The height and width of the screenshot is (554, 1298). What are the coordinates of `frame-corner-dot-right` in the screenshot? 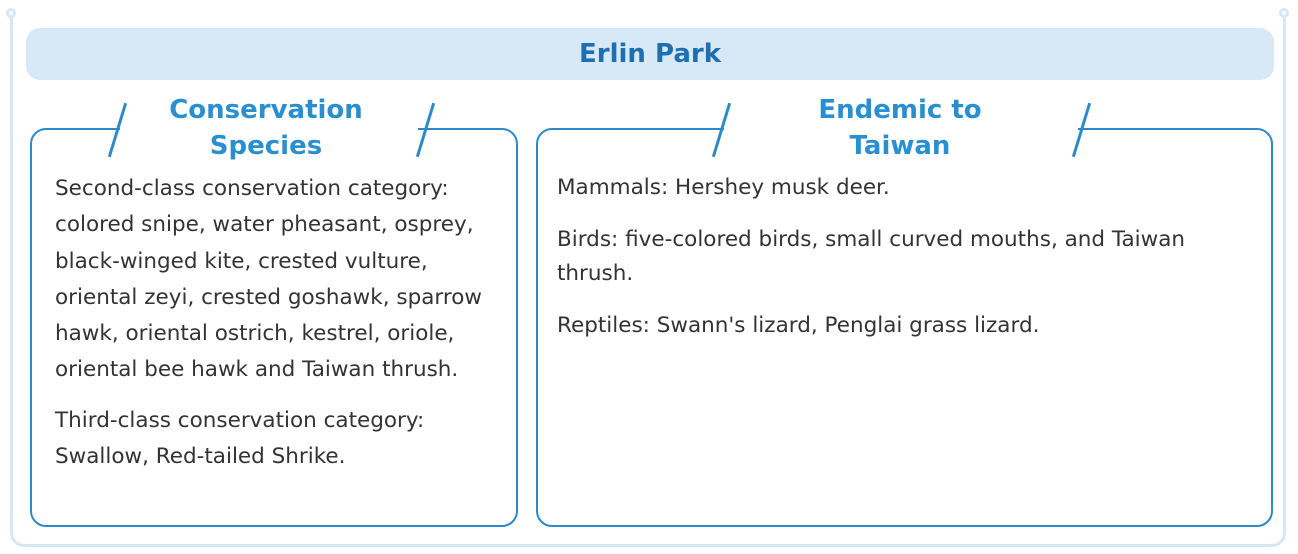 It's located at (1284, 13).